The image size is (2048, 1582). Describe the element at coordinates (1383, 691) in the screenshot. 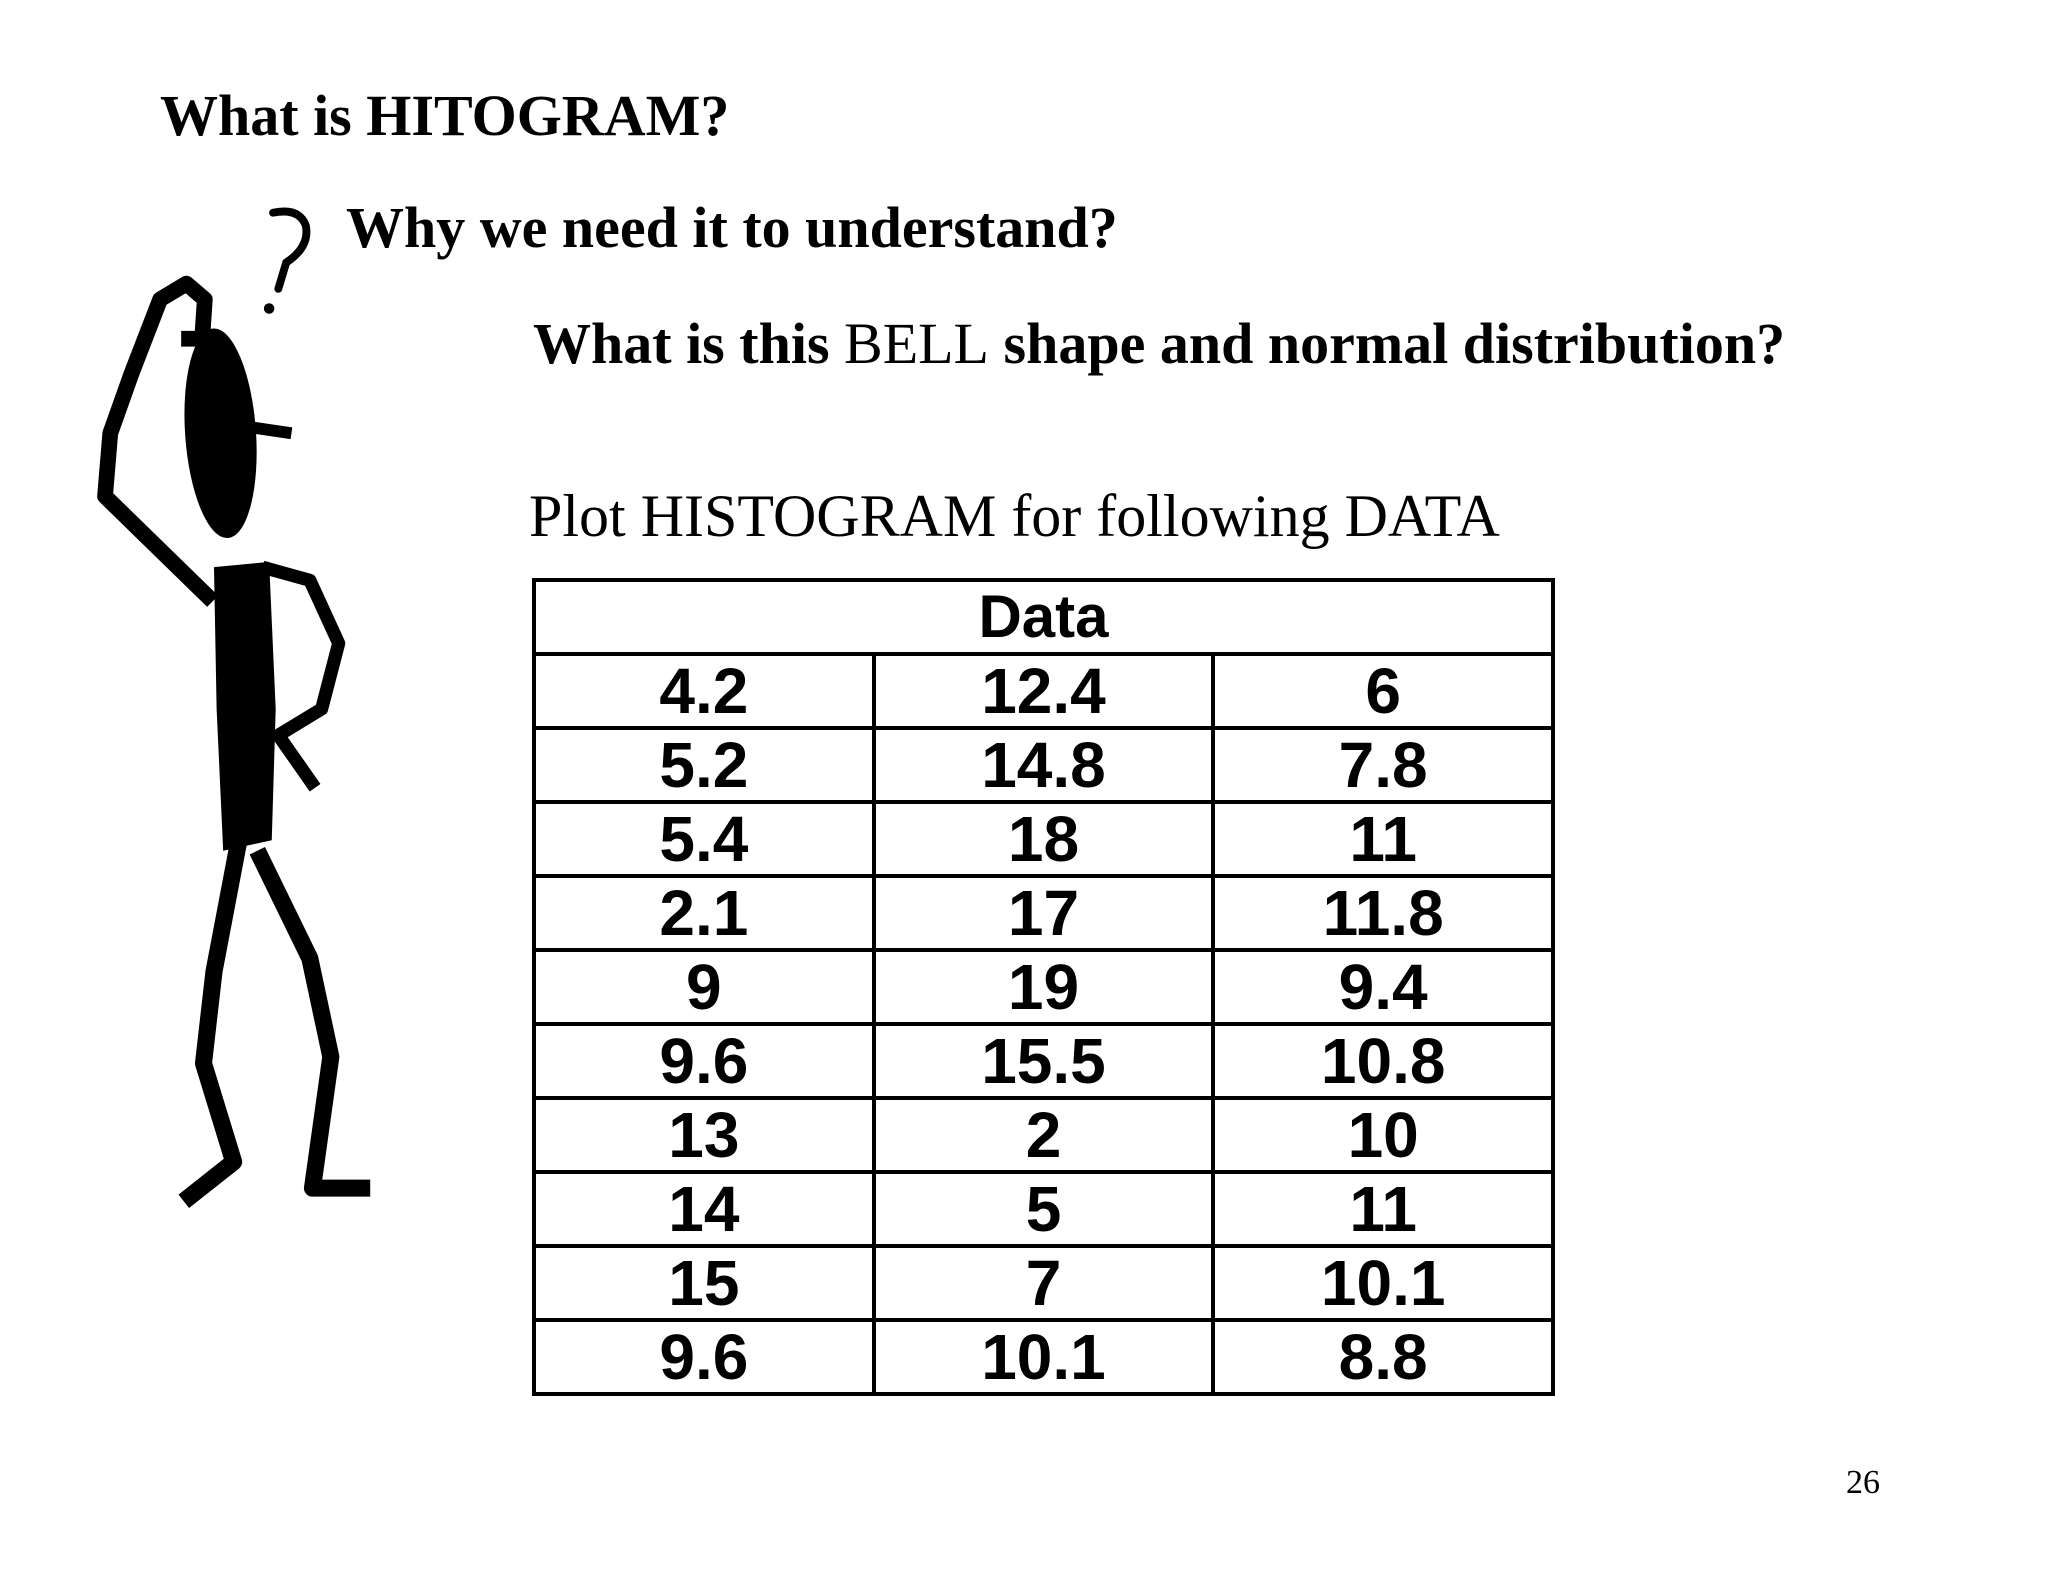

I see `table-cell: 6` at that location.